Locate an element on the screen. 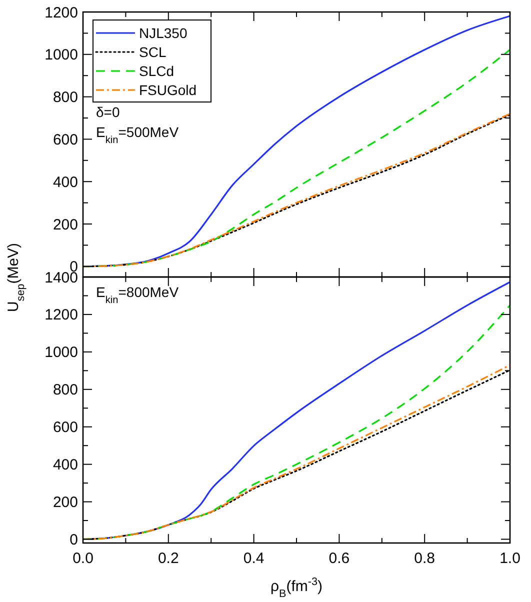  x-tick-label: 0.8 is located at coordinates (425, 558).